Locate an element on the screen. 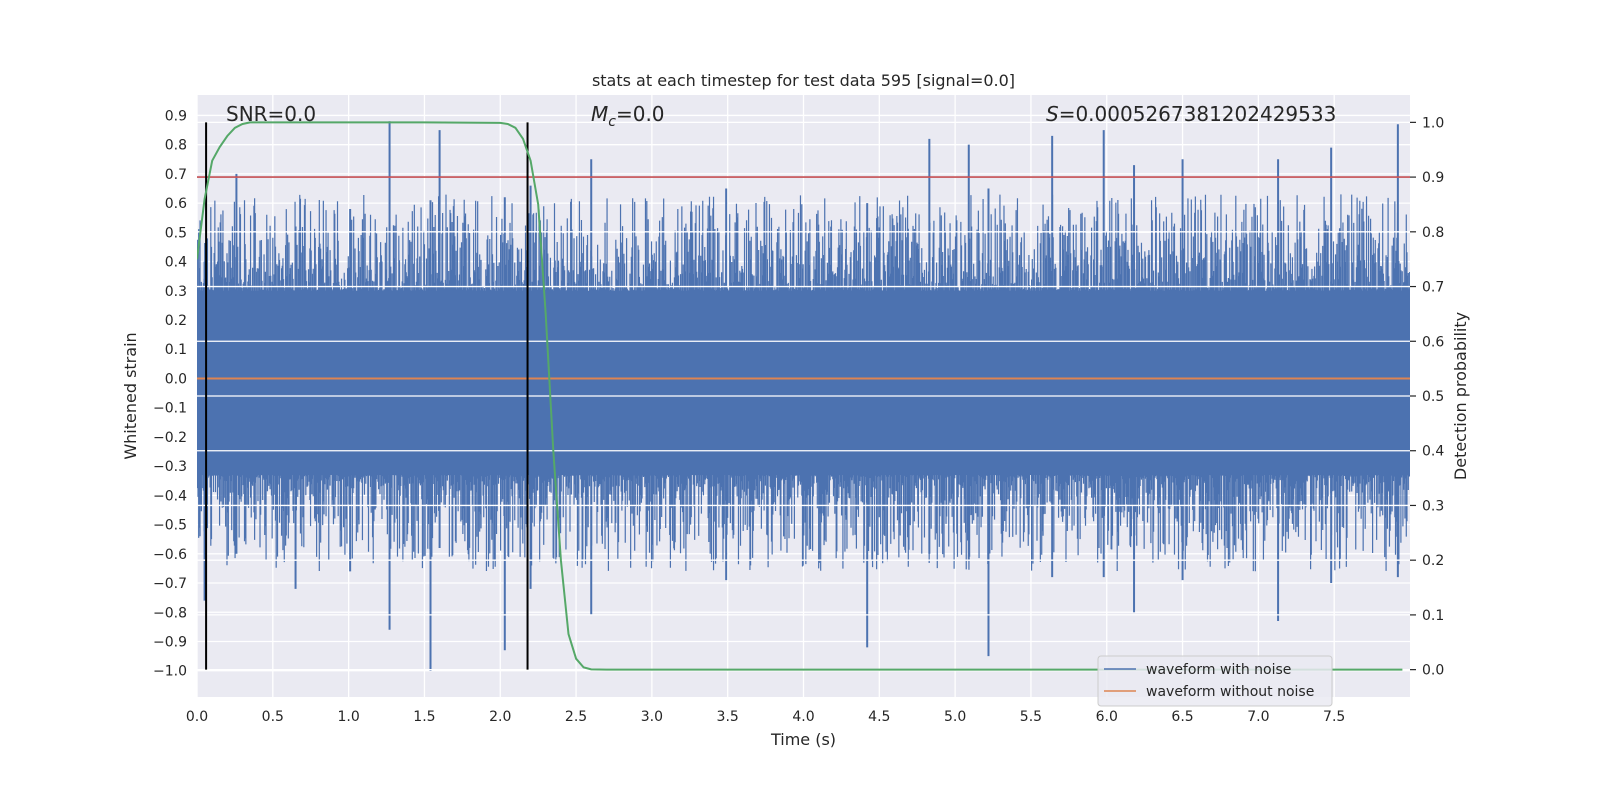 The height and width of the screenshot is (800, 1600). y2-tick-label: 0.2 is located at coordinates (1433, 561).